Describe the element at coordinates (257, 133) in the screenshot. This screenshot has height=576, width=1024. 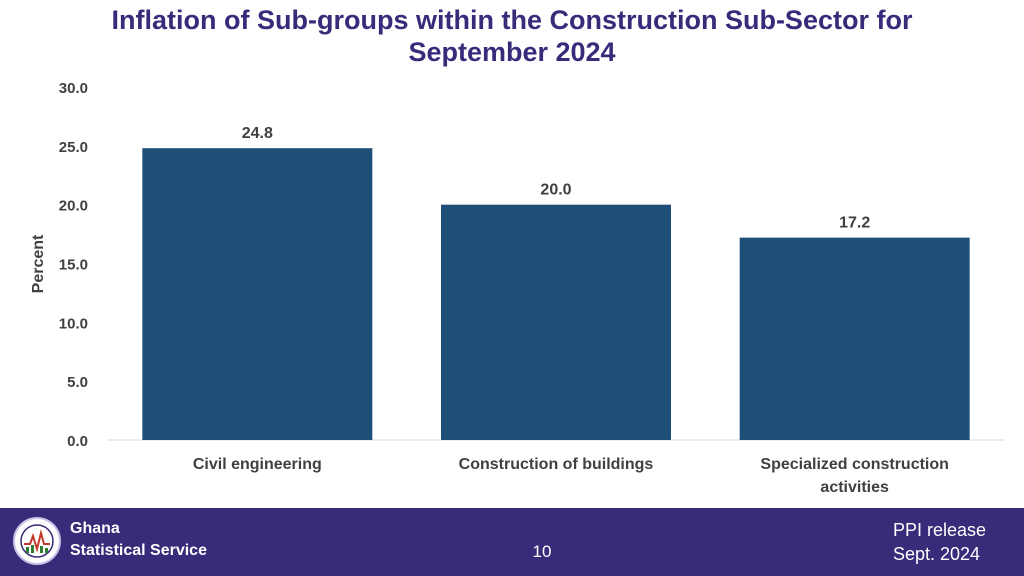
I see `data-label: 24.8` at that location.